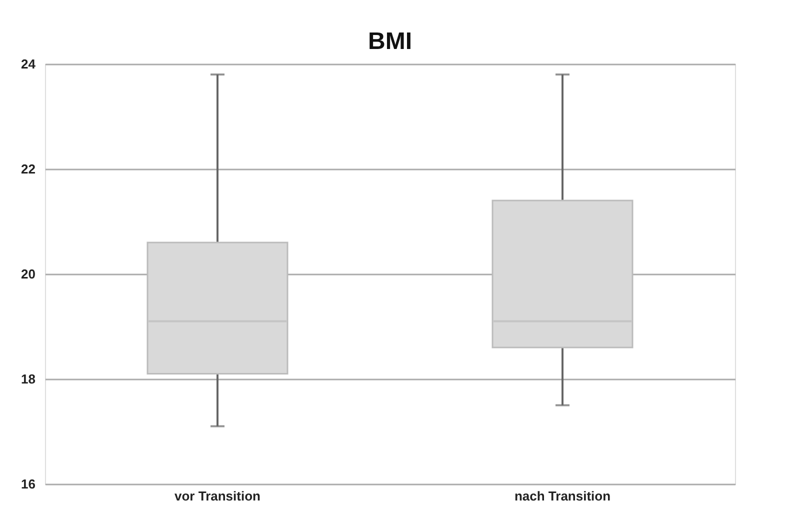  I want to click on y-tick-label: 22, so click(28, 169).